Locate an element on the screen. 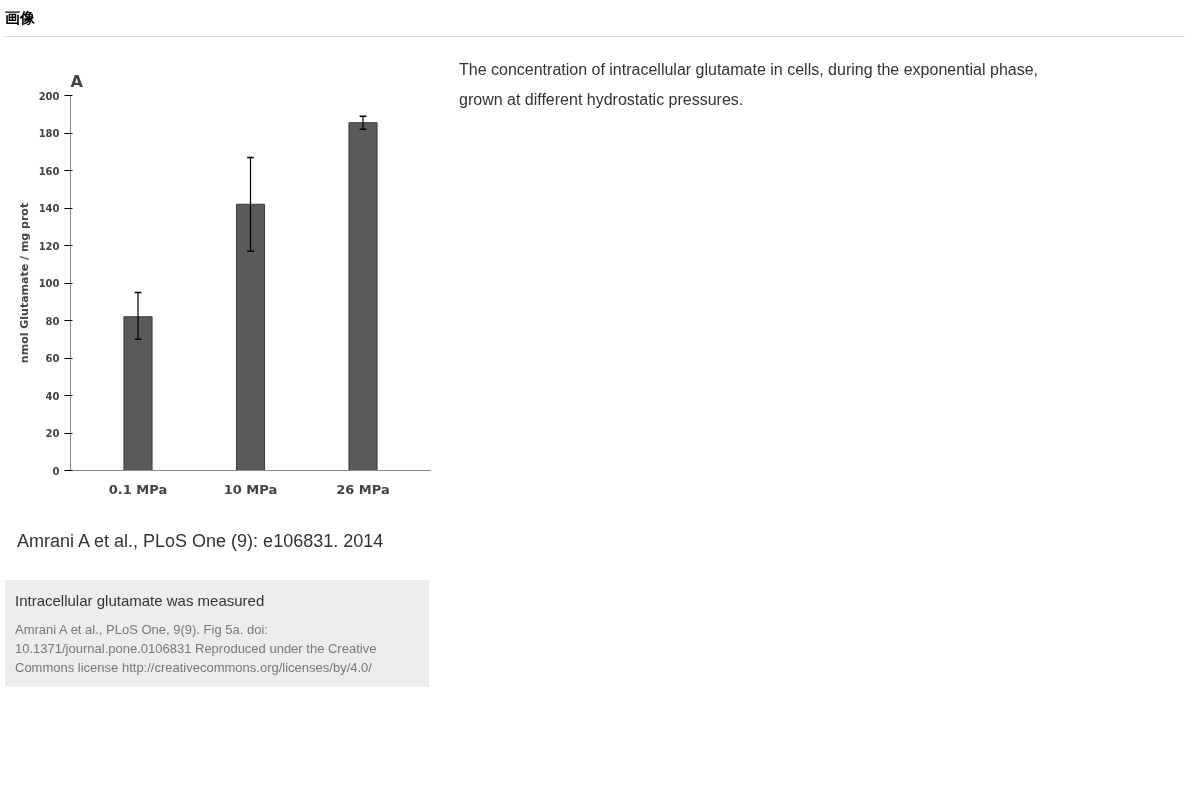 Image resolution: width=1203 pixels, height=791 pixels. y-tick-label: 200 is located at coordinates (49, 96).